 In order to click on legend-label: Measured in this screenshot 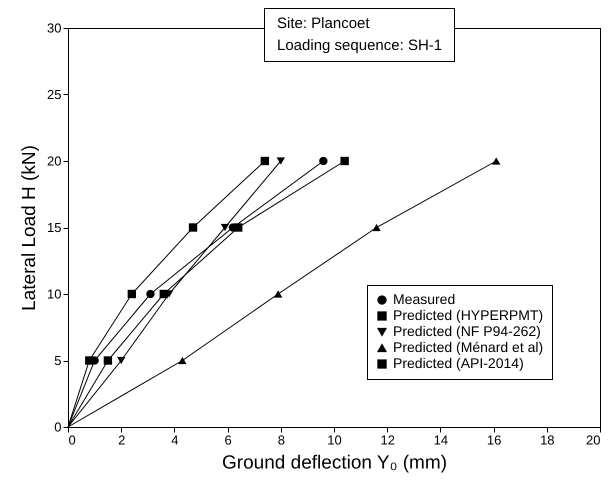, I will do `click(424, 299)`.